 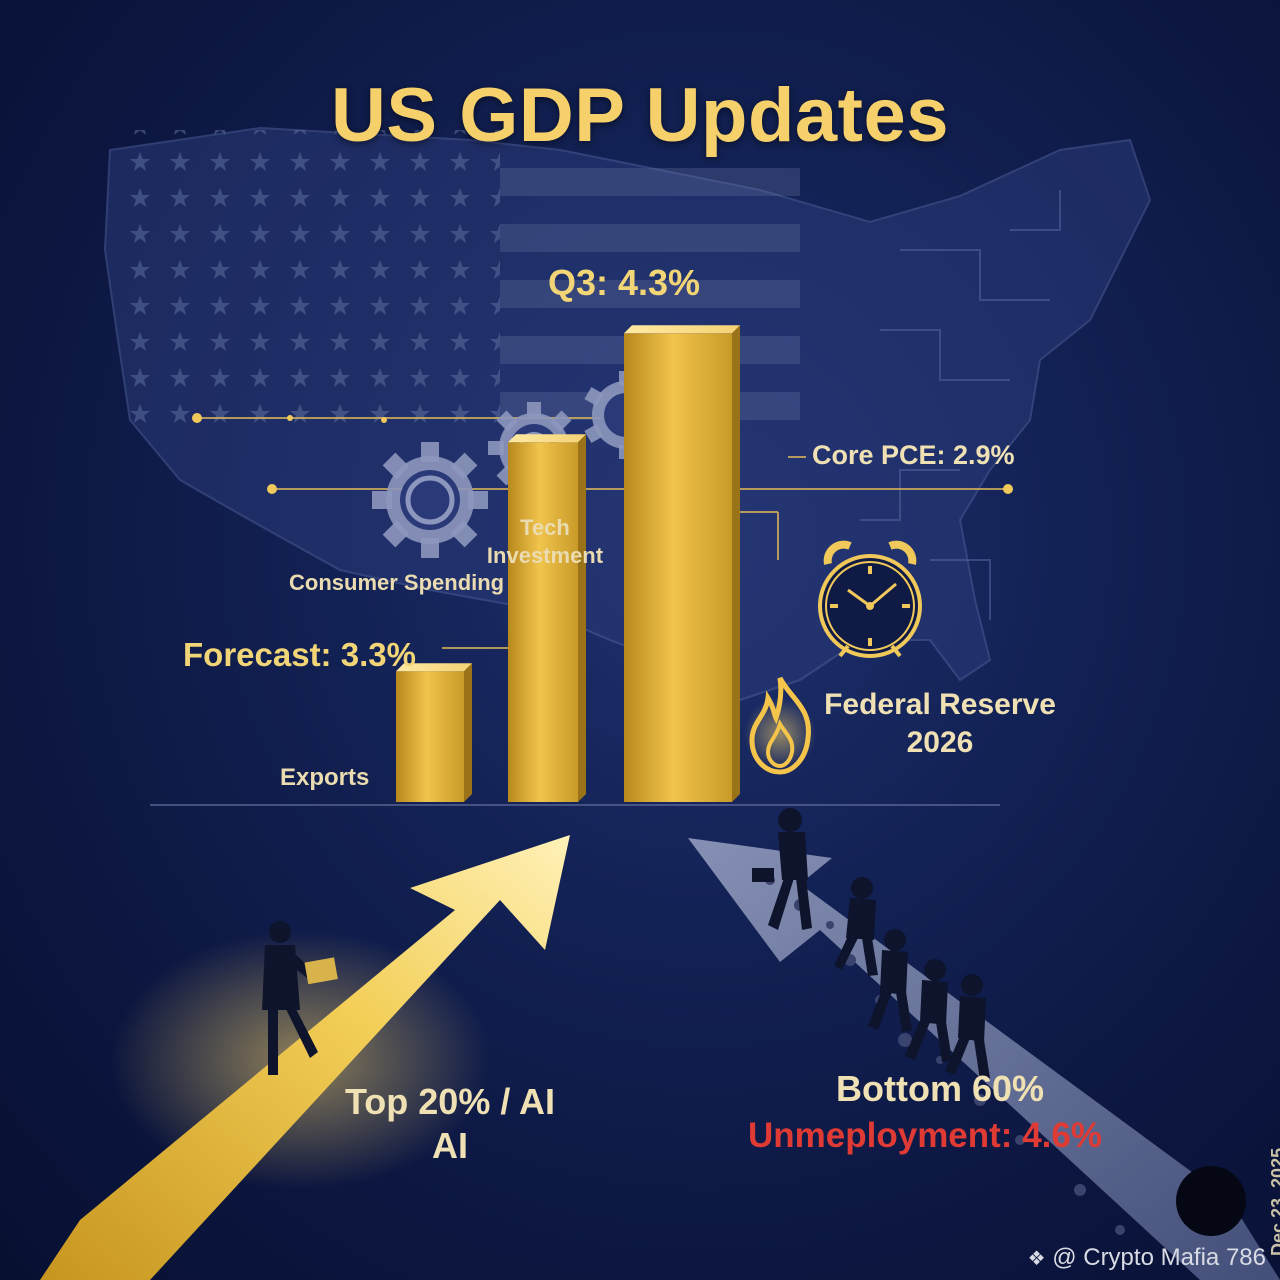 What do you see at coordinates (434, 732) in the screenshot?
I see `bar-exports` at bounding box center [434, 732].